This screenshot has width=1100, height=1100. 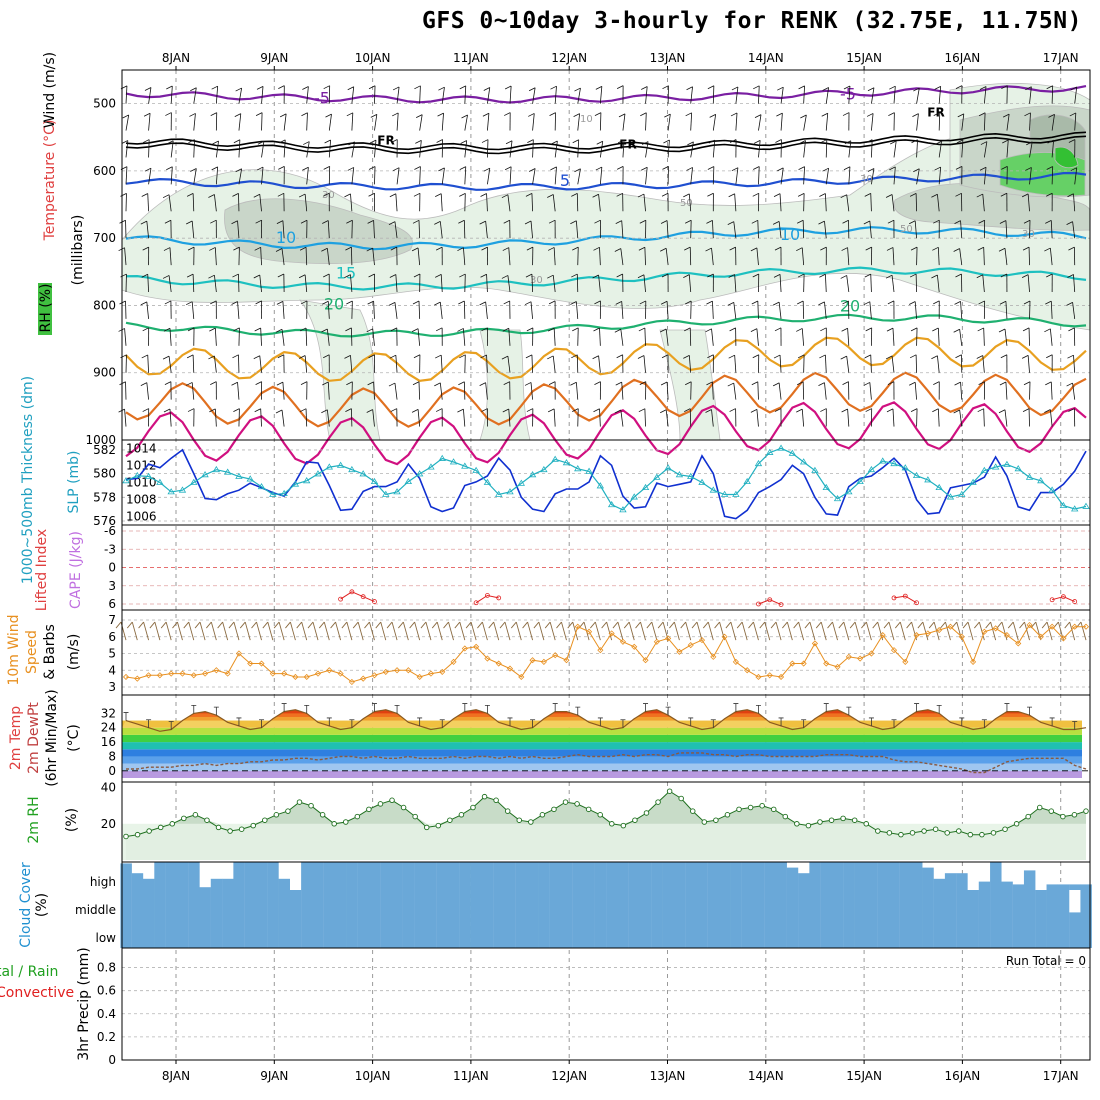 What do you see at coordinates (46, 308) in the screenshot?
I see `rh-axis-title: RH (%)` at bounding box center [46, 308].